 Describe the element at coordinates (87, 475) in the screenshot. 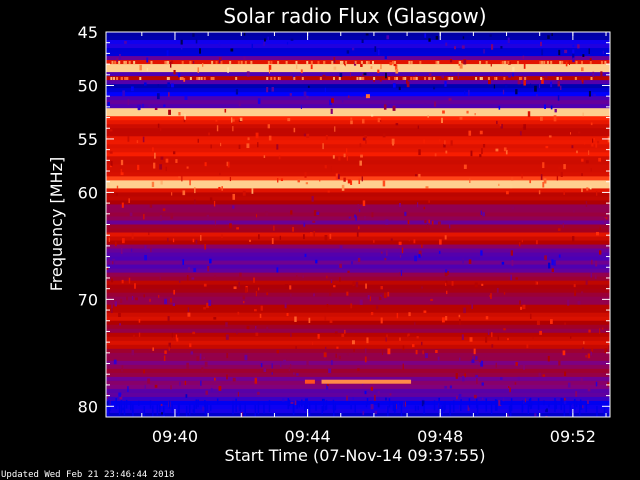

I see `updated-footer: Updated Wed Feb 21 23:46:44 2018` at that location.